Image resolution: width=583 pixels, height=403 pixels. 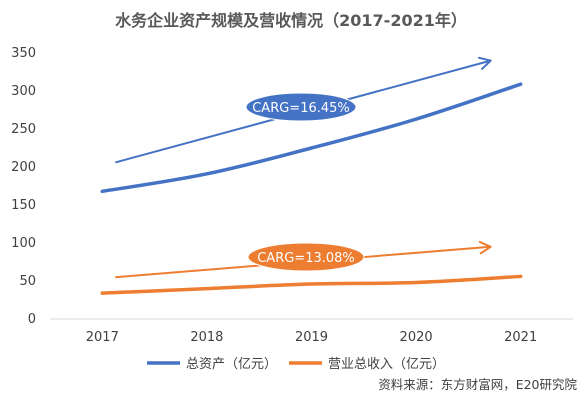 I want to click on y-tick-label: 250, so click(x=23, y=129).